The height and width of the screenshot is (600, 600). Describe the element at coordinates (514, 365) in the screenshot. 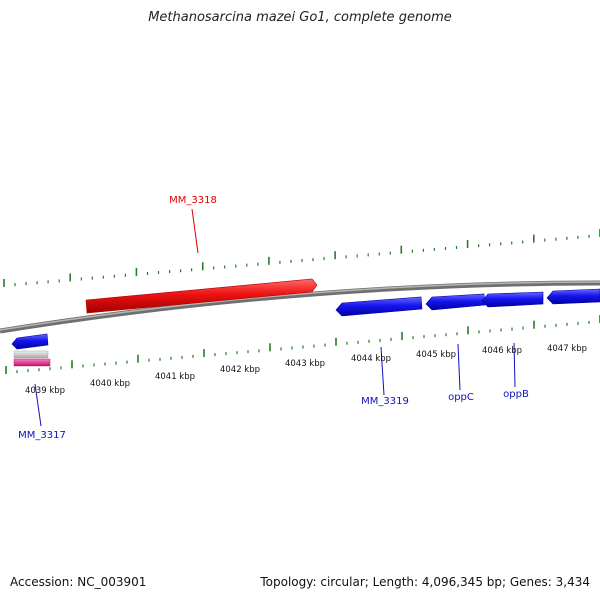

I see `leader-oppb` at that location.